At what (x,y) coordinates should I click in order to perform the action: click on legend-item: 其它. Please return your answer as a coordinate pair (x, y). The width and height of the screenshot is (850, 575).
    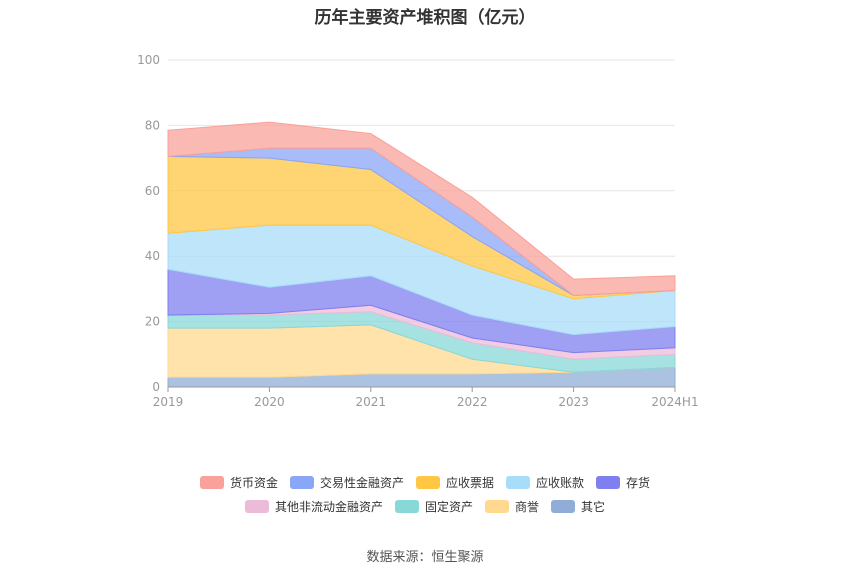
    Looking at the image, I should click on (578, 506).